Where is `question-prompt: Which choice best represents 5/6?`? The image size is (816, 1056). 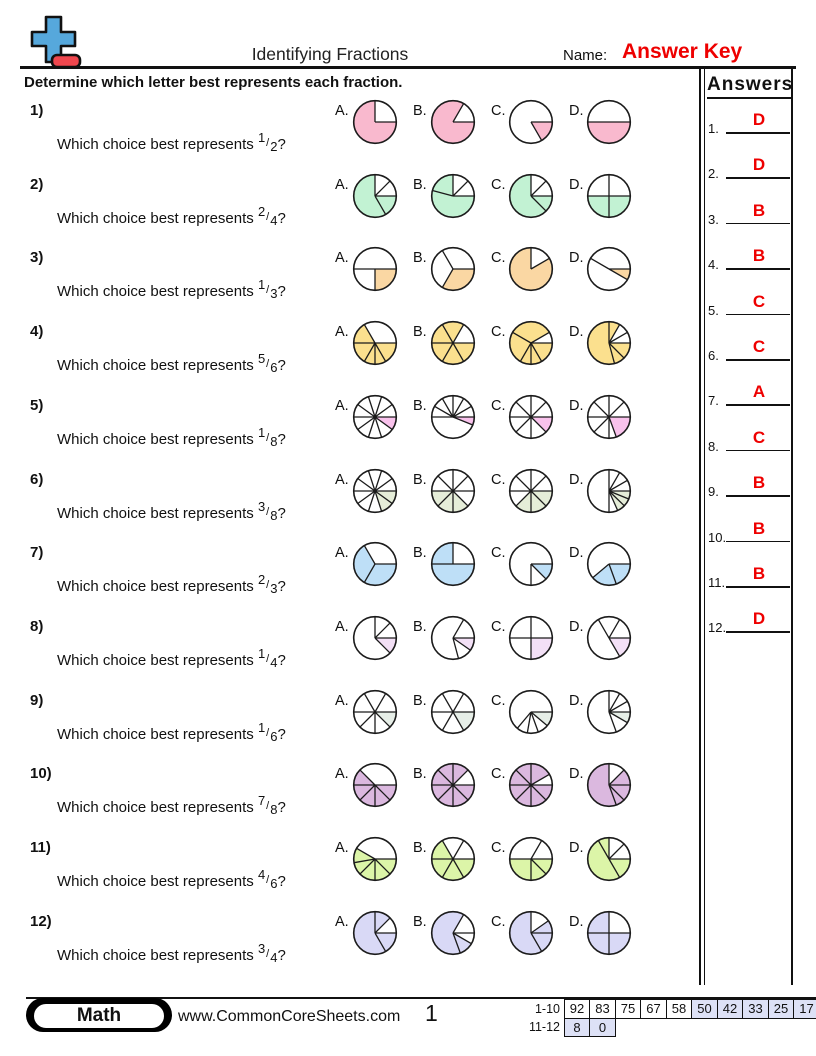 question-prompt: Which choice best represents 5/6? is located at coordinates (171, 363).